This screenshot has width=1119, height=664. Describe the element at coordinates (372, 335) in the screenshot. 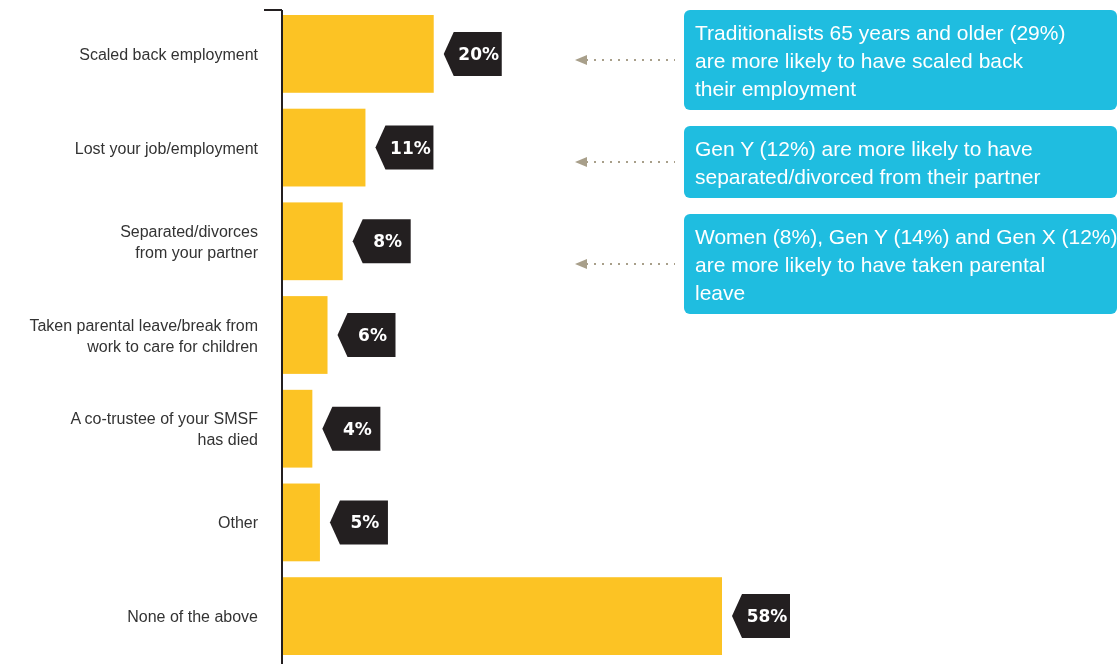

I see `data-label: 6%` at that location.